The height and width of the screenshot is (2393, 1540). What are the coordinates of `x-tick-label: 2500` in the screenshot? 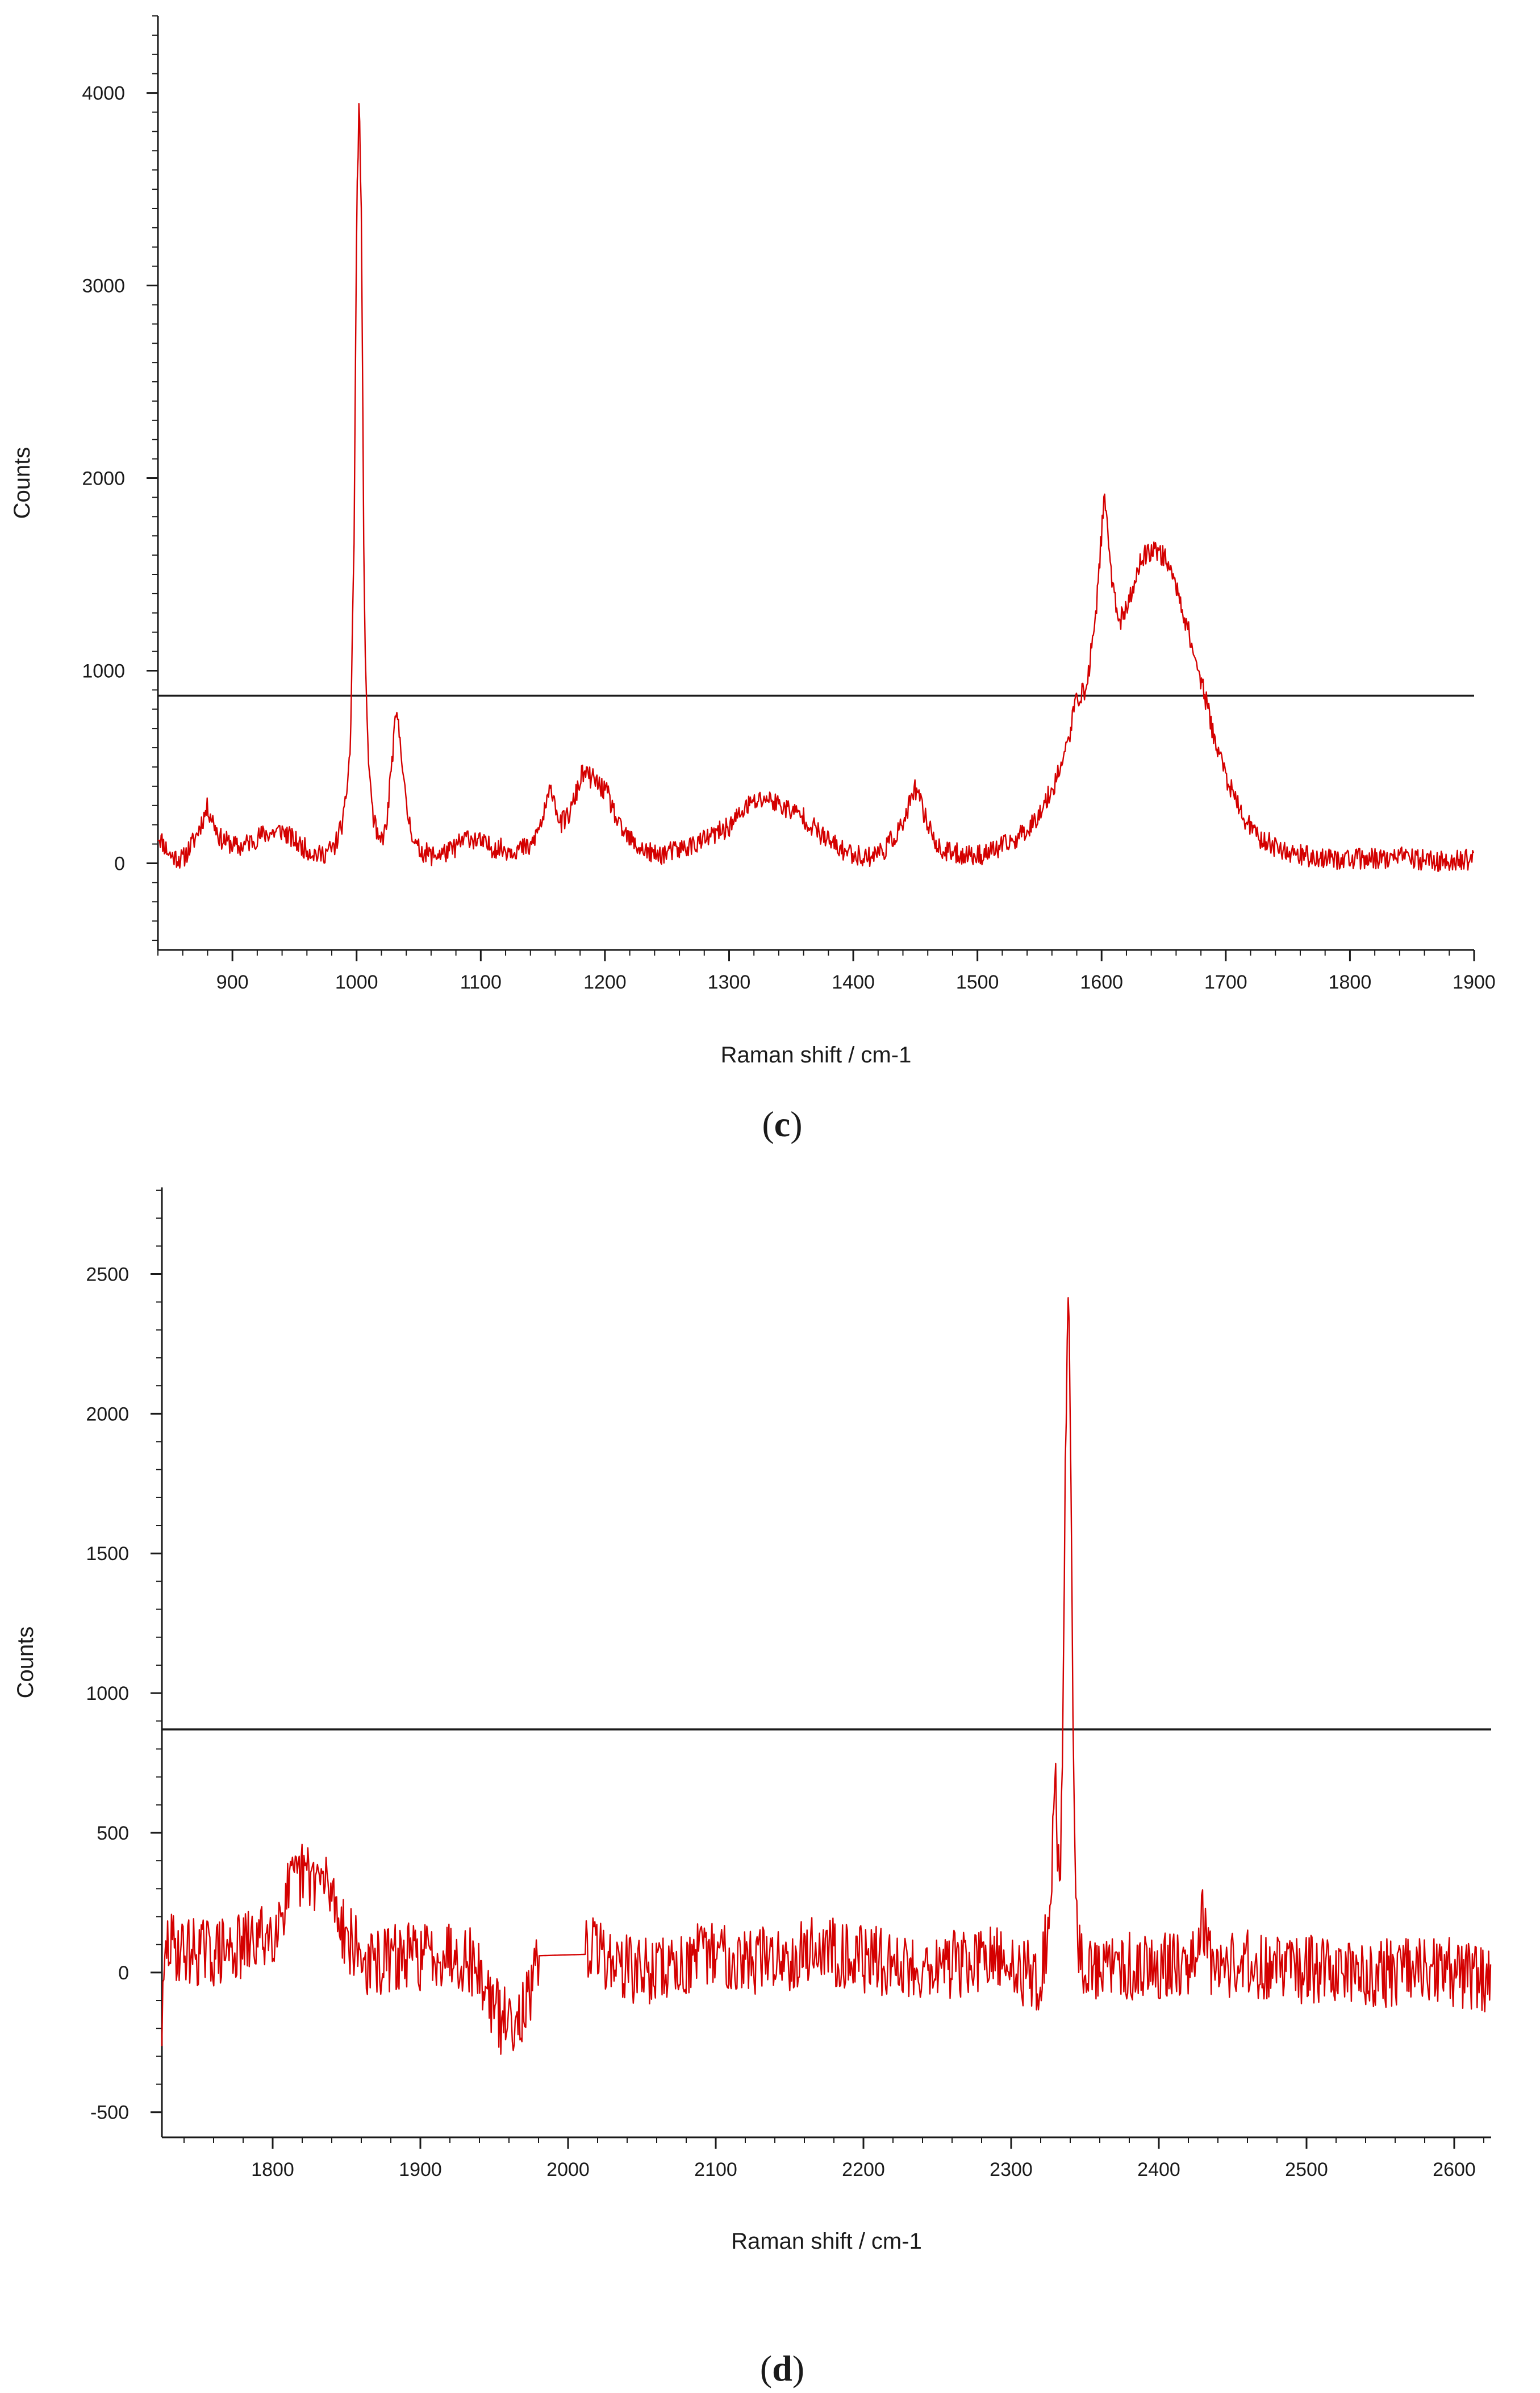 It's located at (1306, 2170).